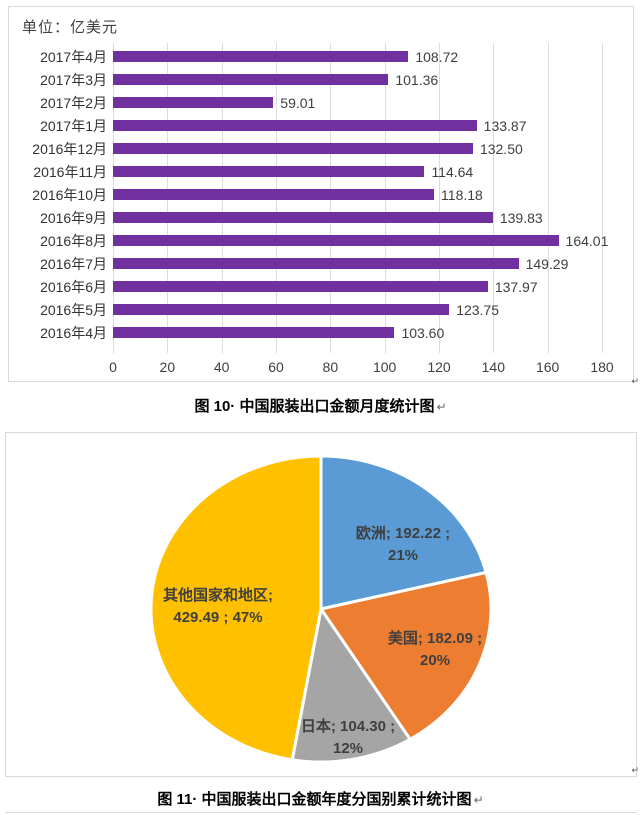  I want to click on value-label: 164.01, so click(587, 240).